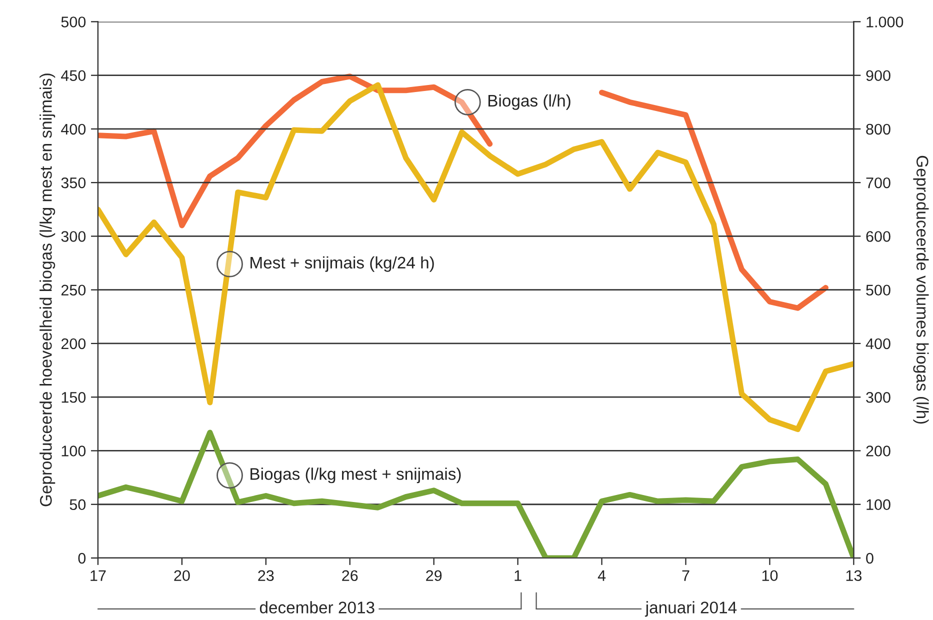  I want to click on y-tick-label: 200, so click(73, 344).